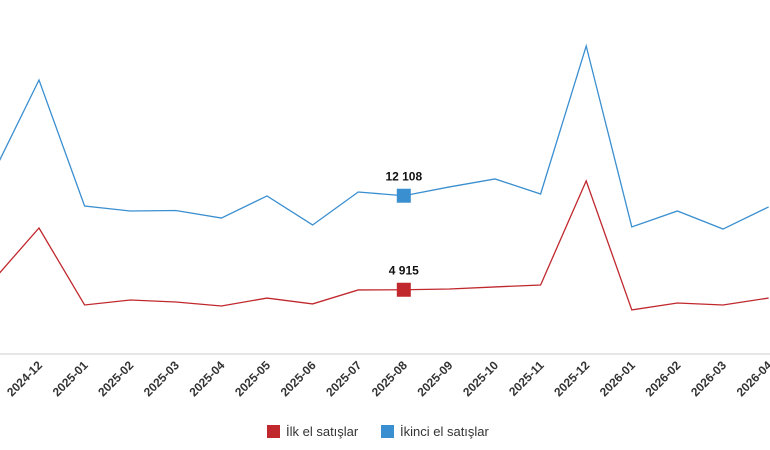 The width and height of the screenshot is (770, 450). What do you see at coordinates (526, 378) in the screenshot?
I see `x-tick-label: 2025-11` at bounding box center [526, 378].